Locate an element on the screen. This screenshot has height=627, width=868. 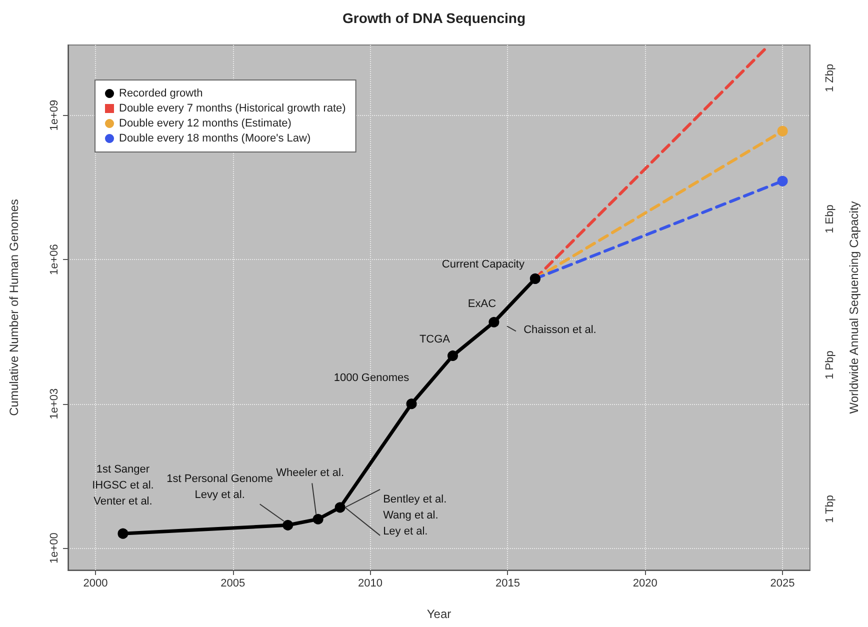
annotation: ExAC is located at coordinates (482, 304).